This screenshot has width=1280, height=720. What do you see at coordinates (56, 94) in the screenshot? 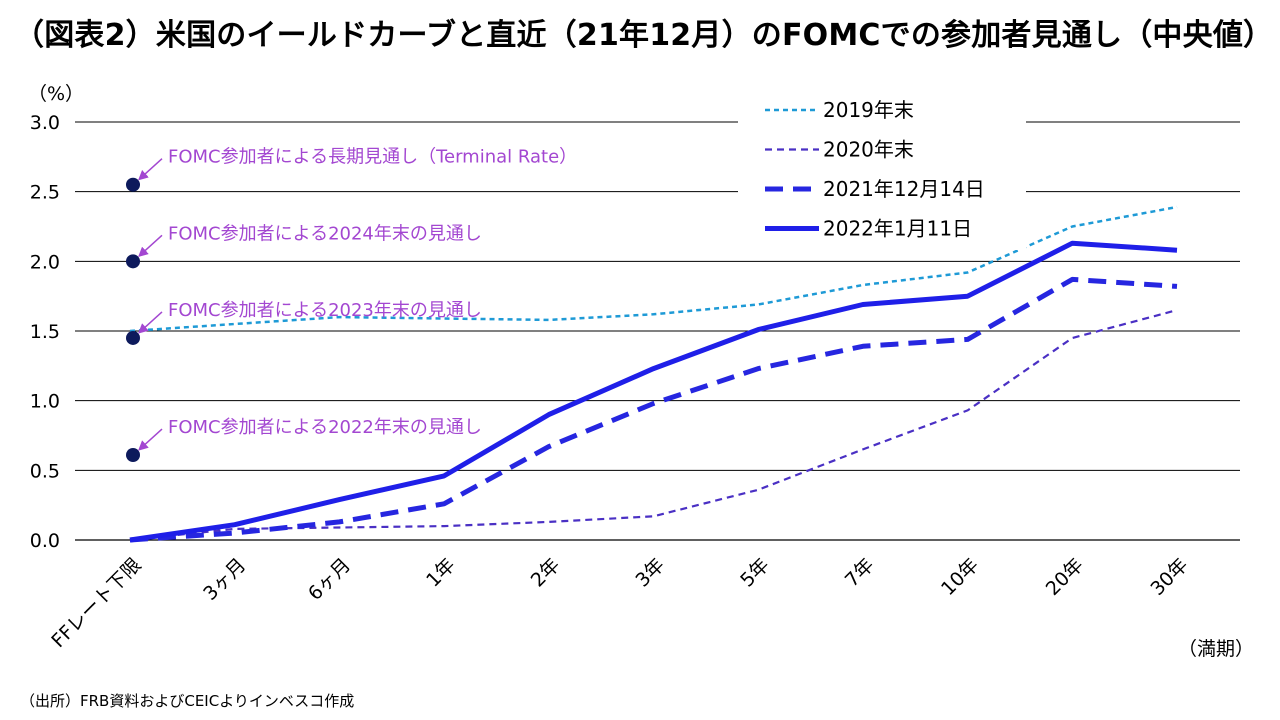
I see `y-axis-label: （%）` at bounding box center [56, 94].